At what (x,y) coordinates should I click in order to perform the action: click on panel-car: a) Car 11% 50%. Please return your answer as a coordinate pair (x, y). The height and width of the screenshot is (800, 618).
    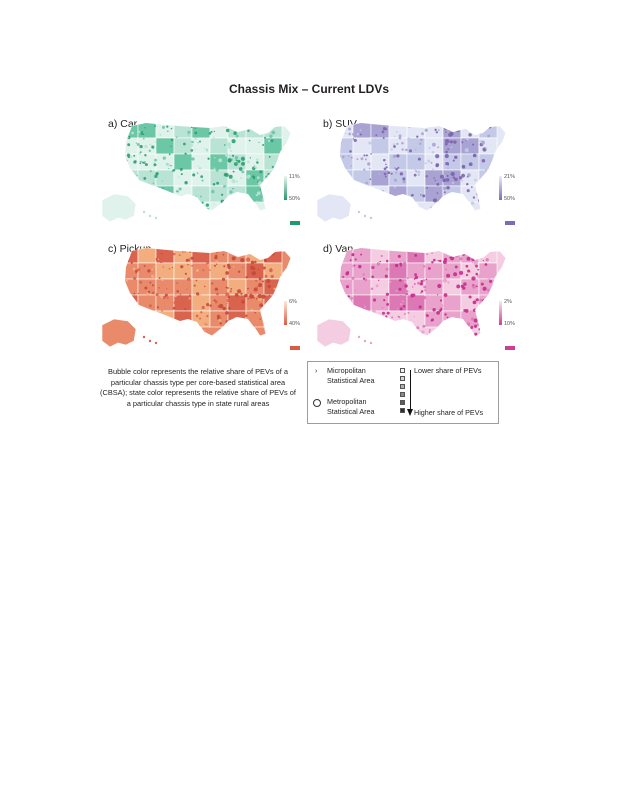
    Looking at the image, I should click on (203, 171).